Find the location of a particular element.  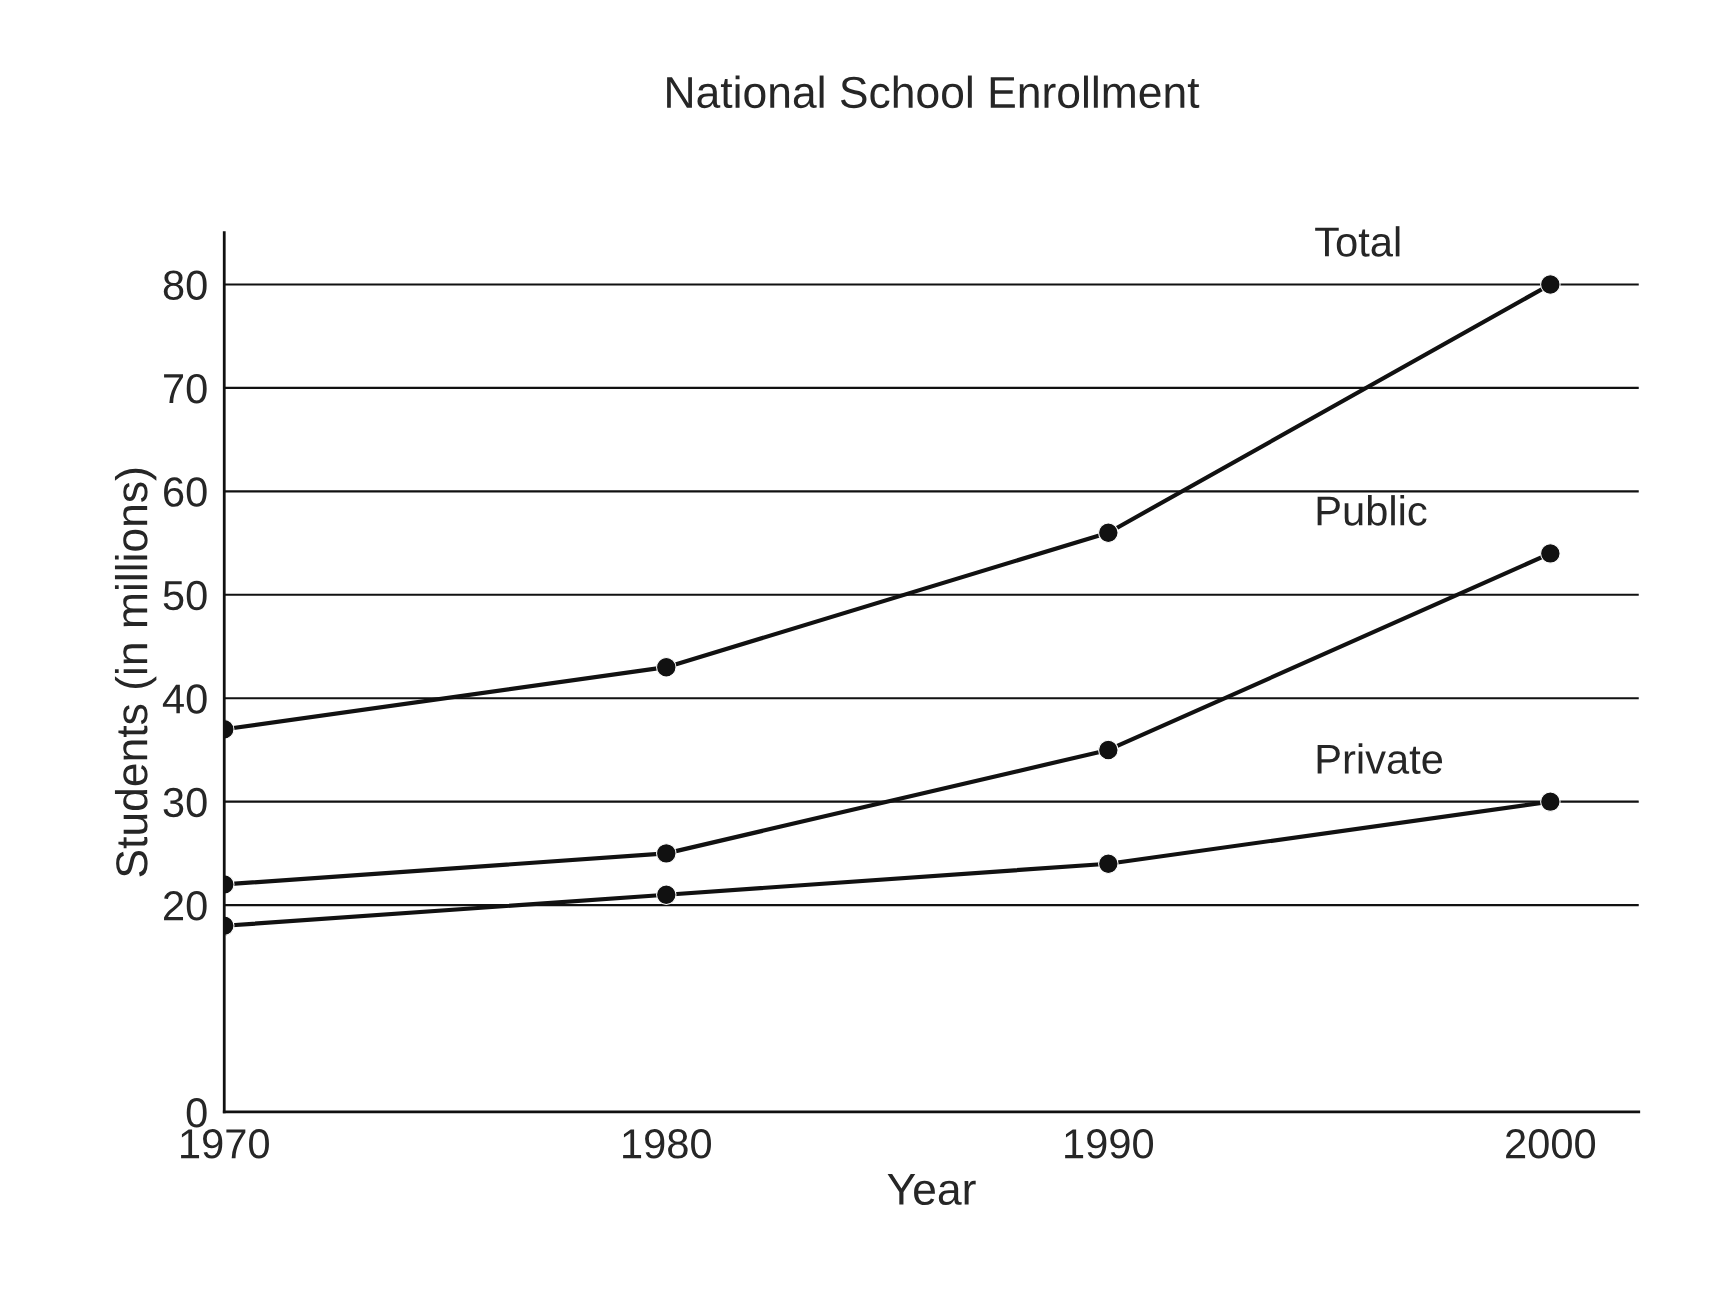

y-axis-title: Students (in millions) is located at coordinates (135, 672).